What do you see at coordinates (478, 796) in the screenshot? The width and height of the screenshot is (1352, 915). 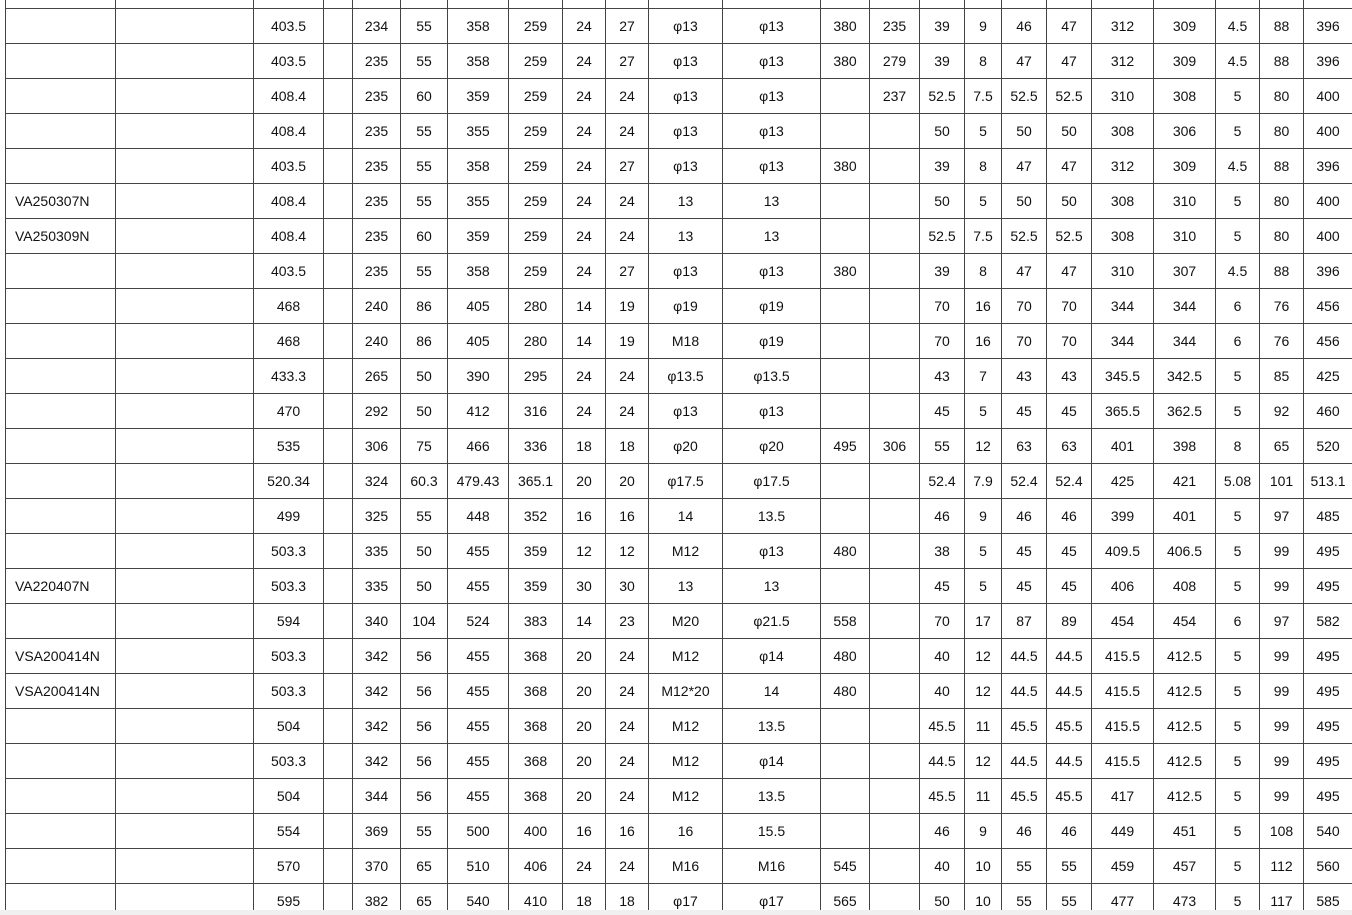 I see `cell: 455` at bounding box center [478, 796].